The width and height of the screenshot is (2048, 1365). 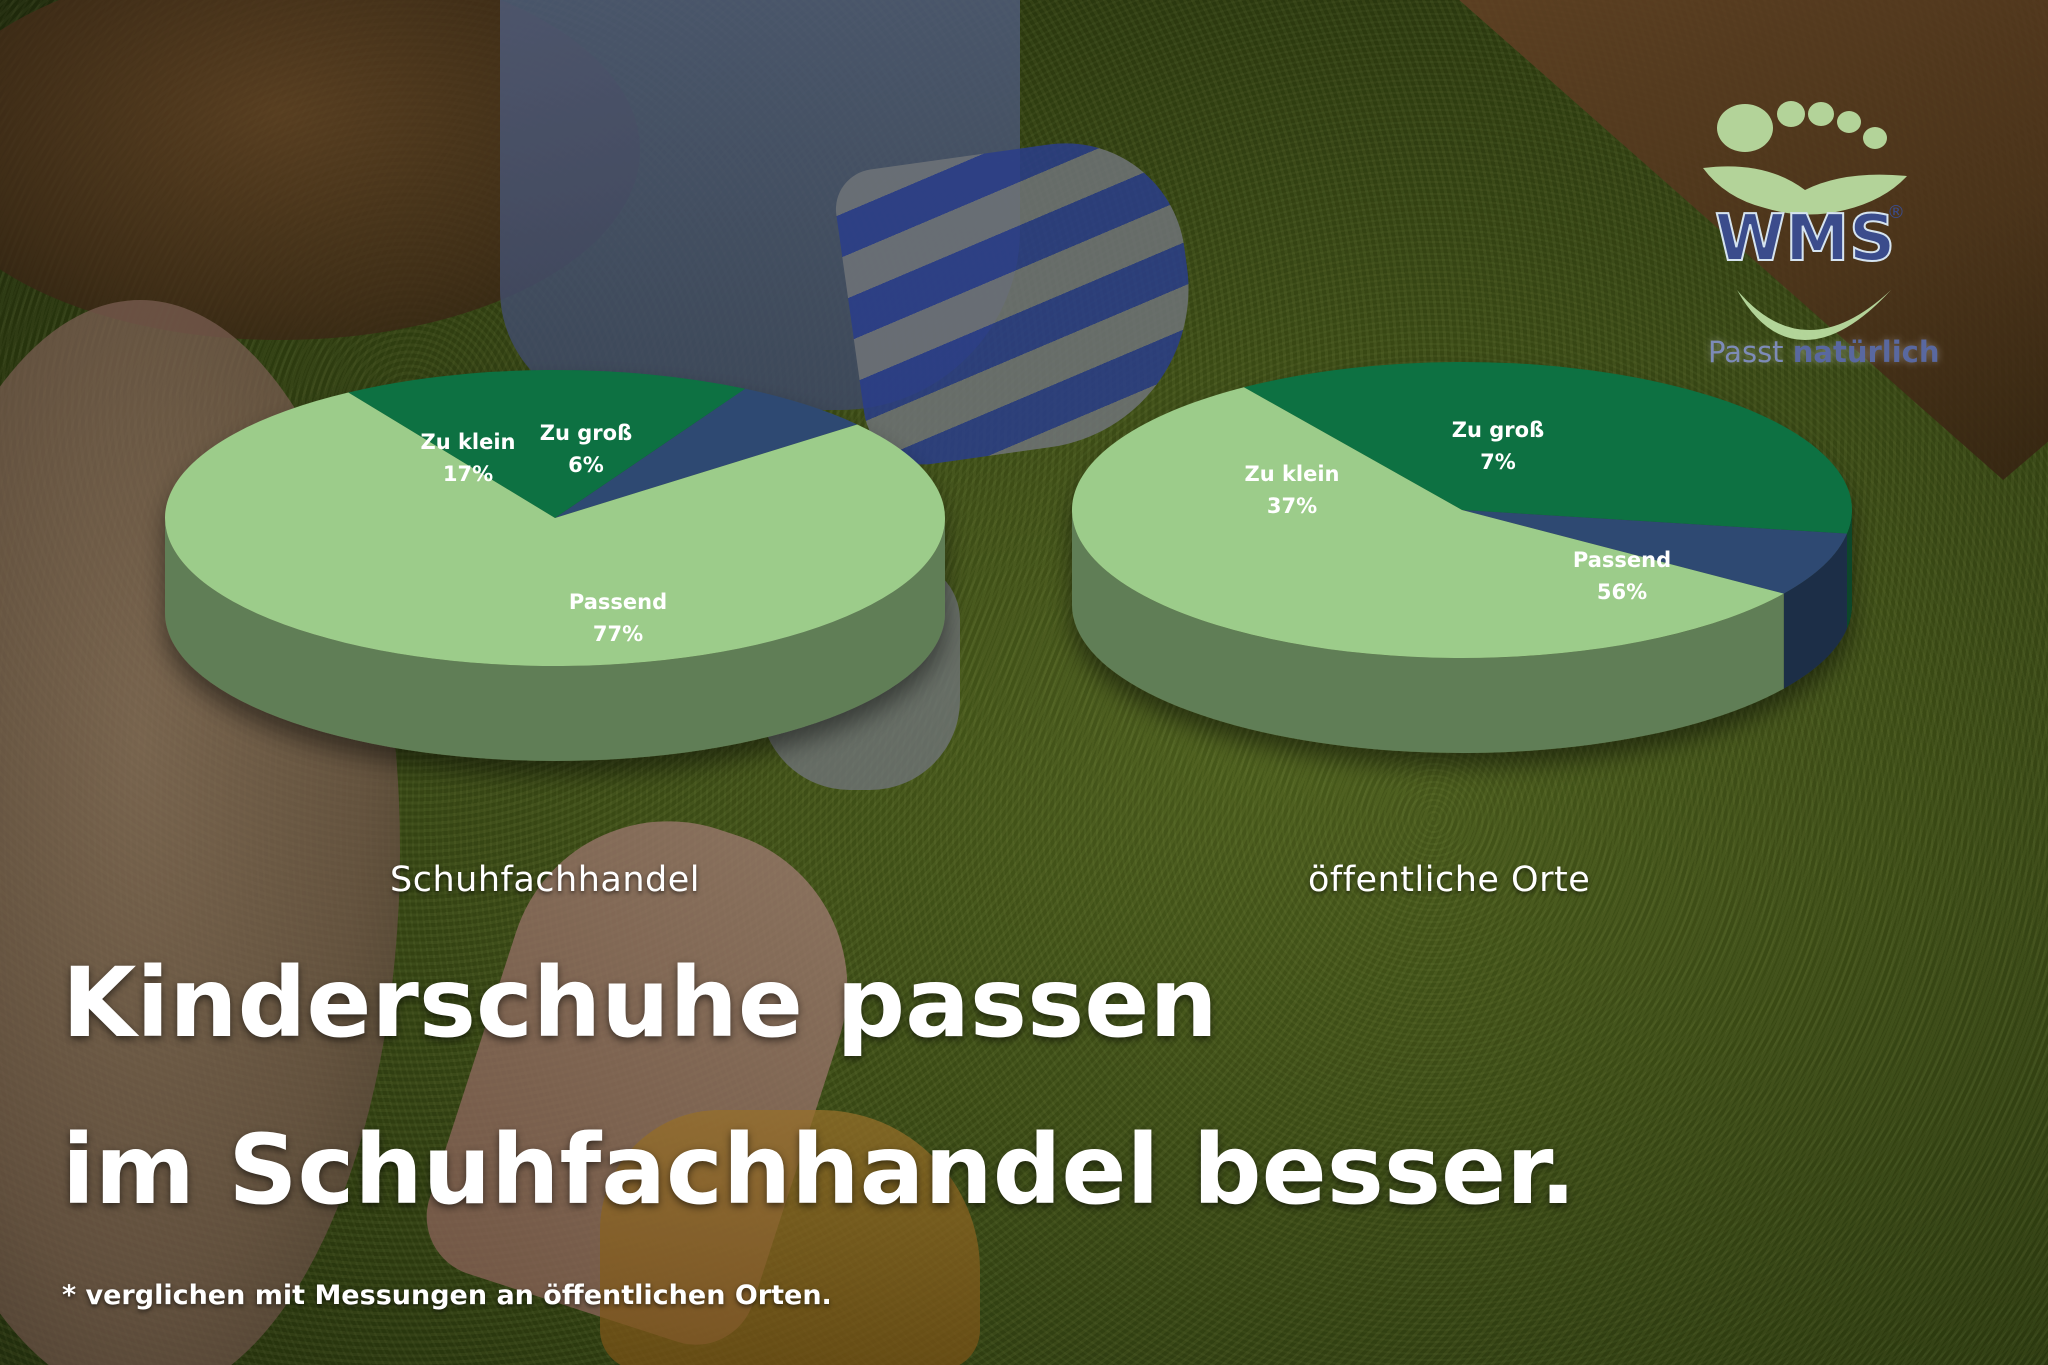 What do you see at coordinates (618, 634) in the screenshot?
I see `slice-label-value: 77%` at bounding box center [618, 634].